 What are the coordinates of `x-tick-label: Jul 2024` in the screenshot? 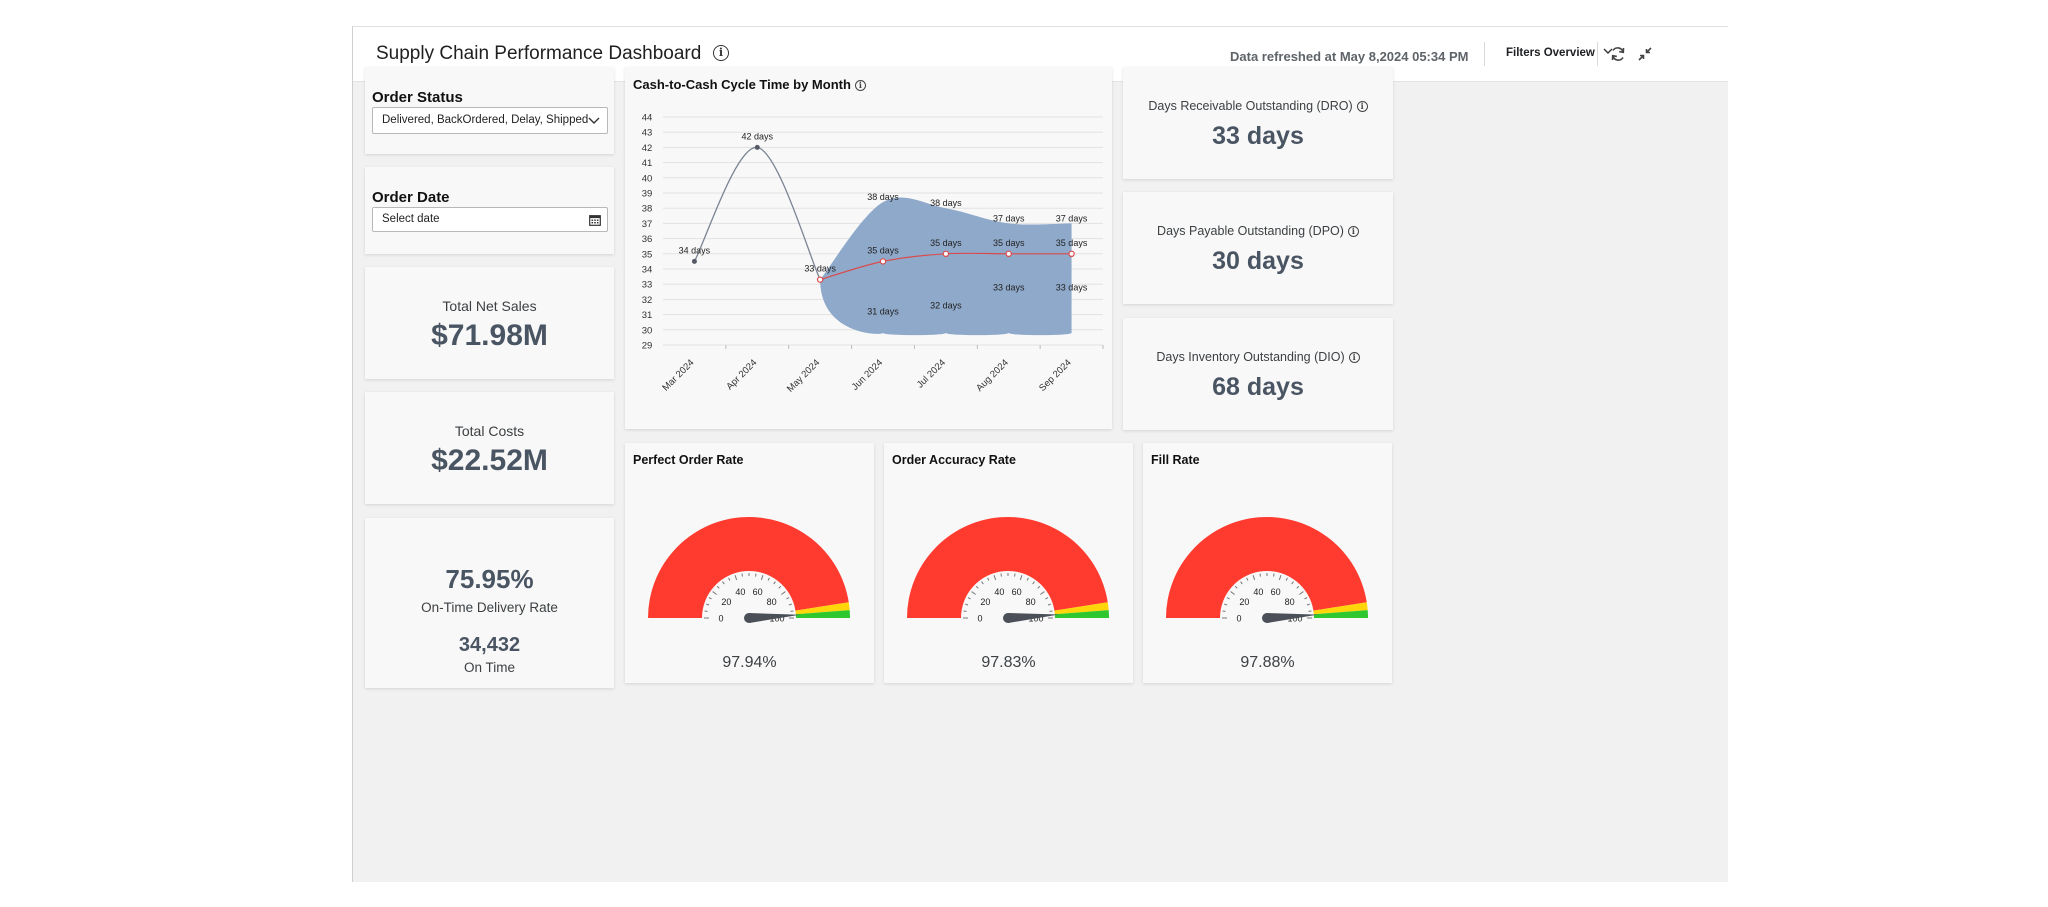 It's located at (931, 373).